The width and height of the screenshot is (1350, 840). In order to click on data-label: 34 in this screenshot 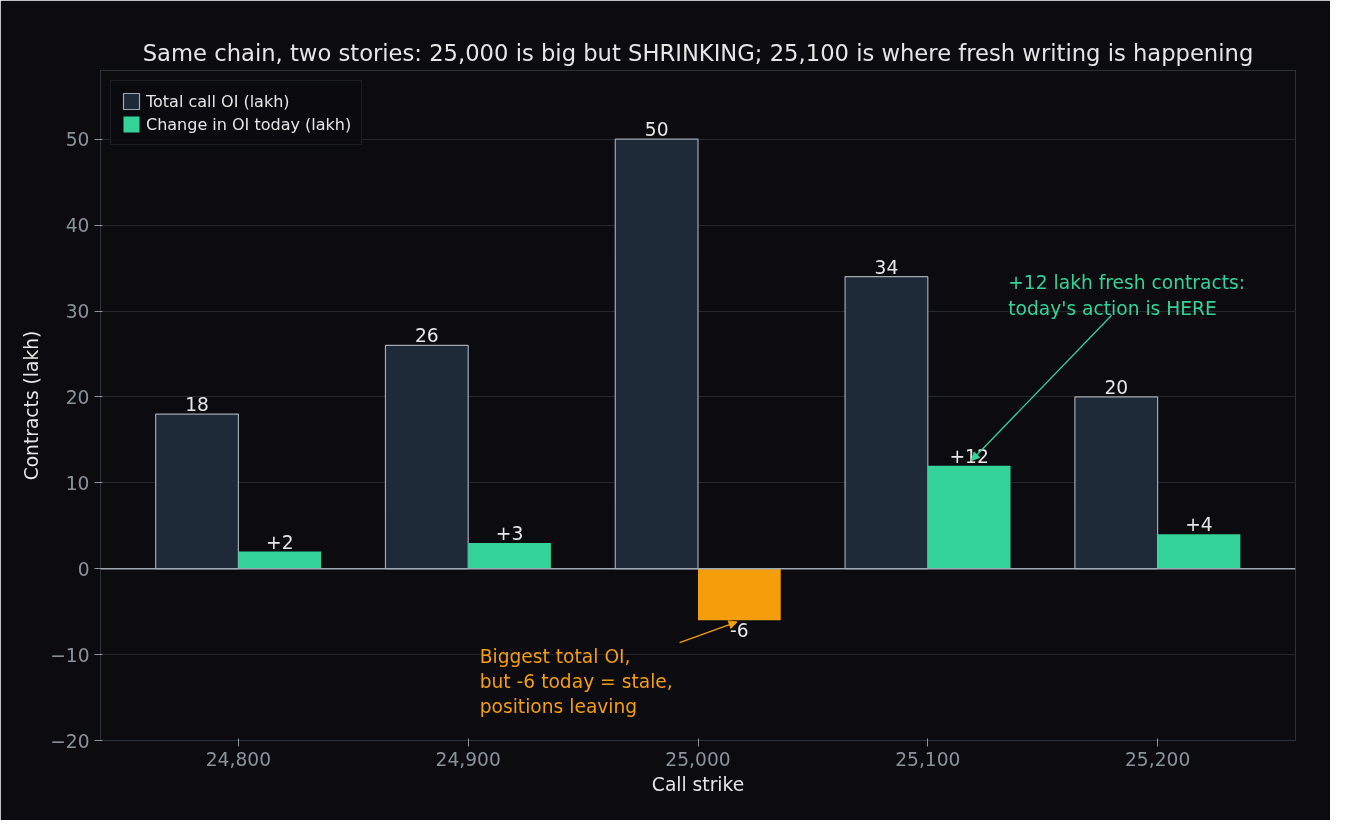, I will do `click(886, 267)`.